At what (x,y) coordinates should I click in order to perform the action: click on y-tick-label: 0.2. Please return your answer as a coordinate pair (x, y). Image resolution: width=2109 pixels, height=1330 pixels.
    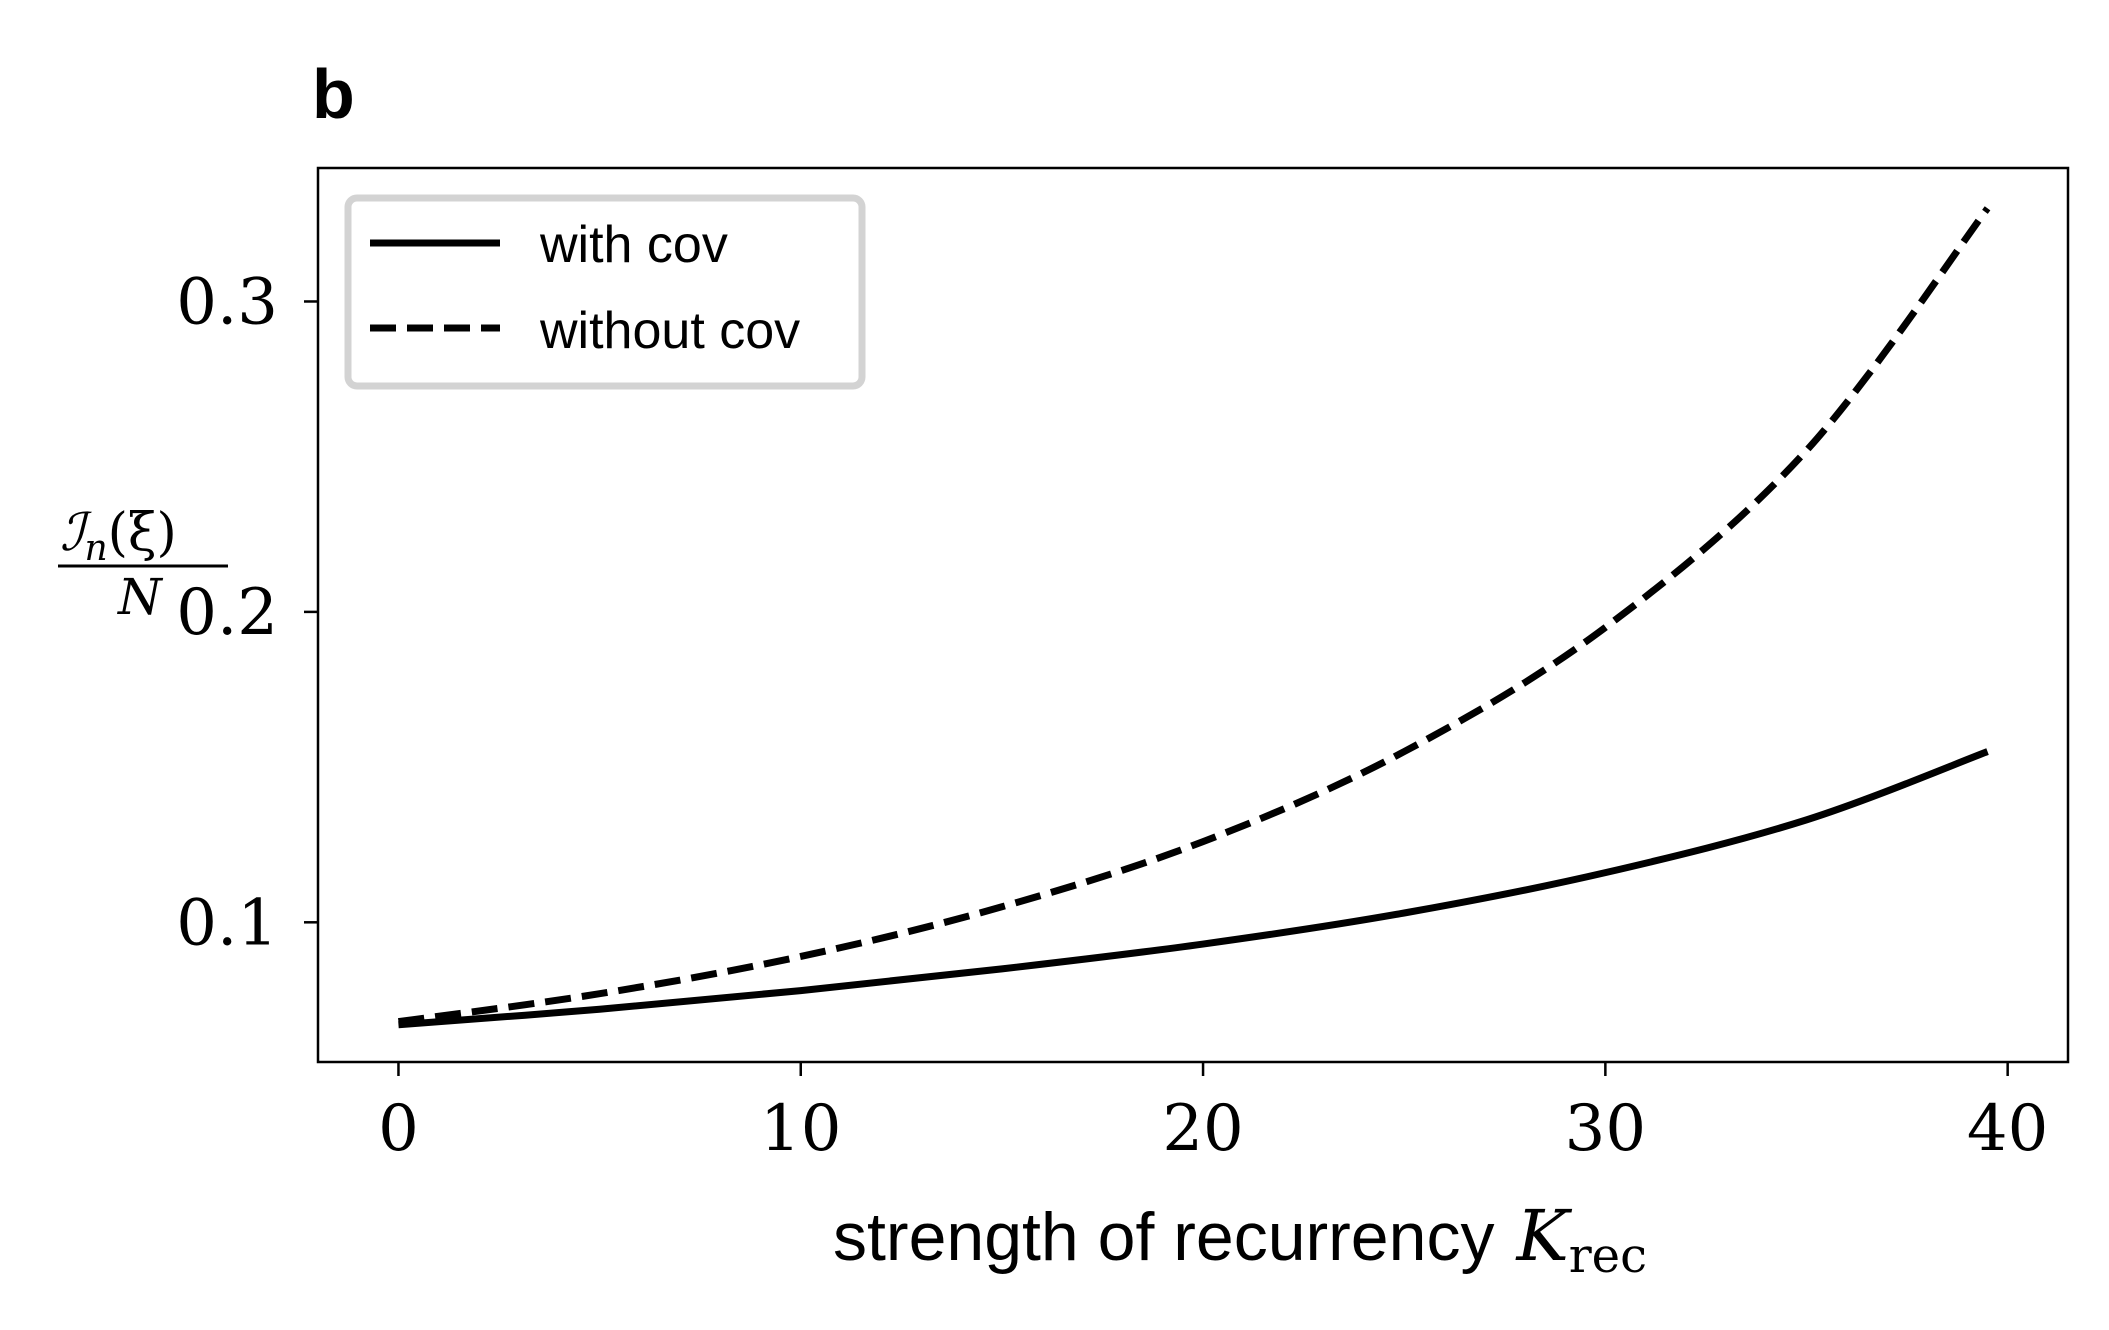
    Looking at the image, I should click on (227, 613).